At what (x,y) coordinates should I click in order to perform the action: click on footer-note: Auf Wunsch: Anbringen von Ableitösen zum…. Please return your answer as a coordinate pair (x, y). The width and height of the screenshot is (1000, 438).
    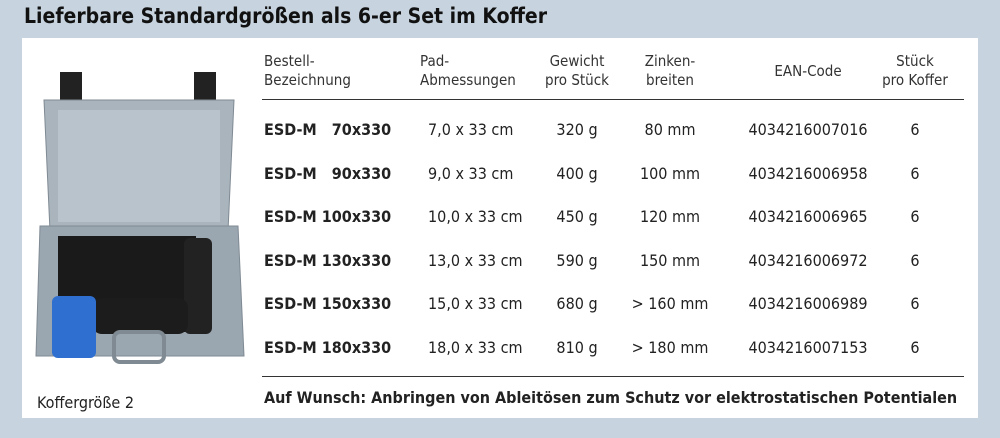
    Looking at the image, I should click on (611, 397).